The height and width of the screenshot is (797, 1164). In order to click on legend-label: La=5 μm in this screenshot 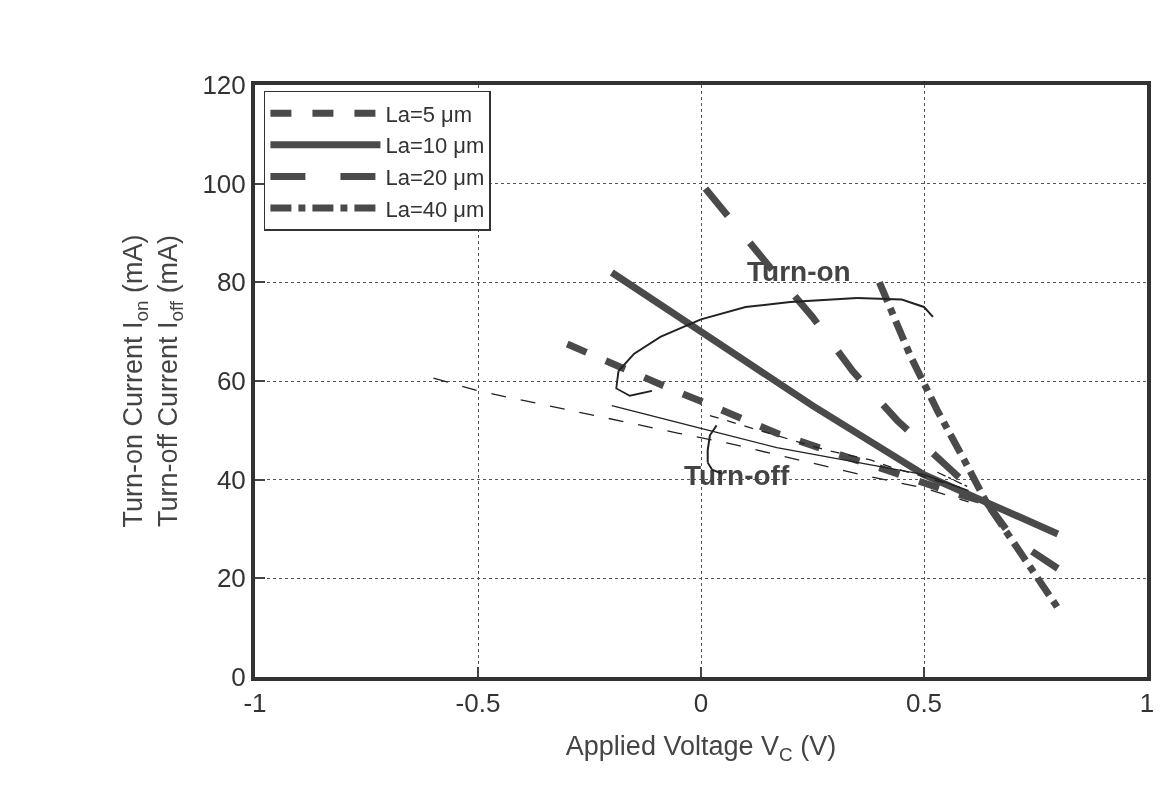, I will do `click(429, 114)`.